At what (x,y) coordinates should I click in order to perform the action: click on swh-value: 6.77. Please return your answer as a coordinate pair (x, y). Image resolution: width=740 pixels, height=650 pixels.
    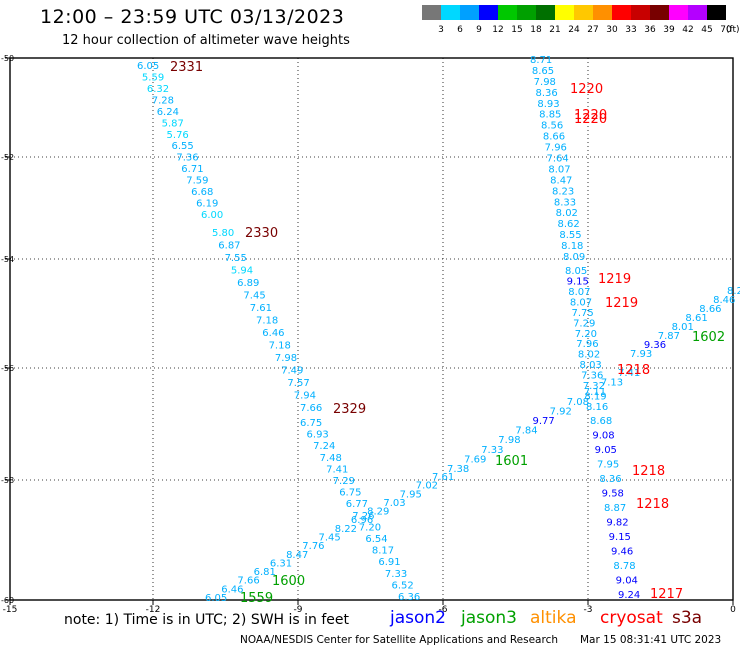
    Looking at the image, I should click on (357, 504).